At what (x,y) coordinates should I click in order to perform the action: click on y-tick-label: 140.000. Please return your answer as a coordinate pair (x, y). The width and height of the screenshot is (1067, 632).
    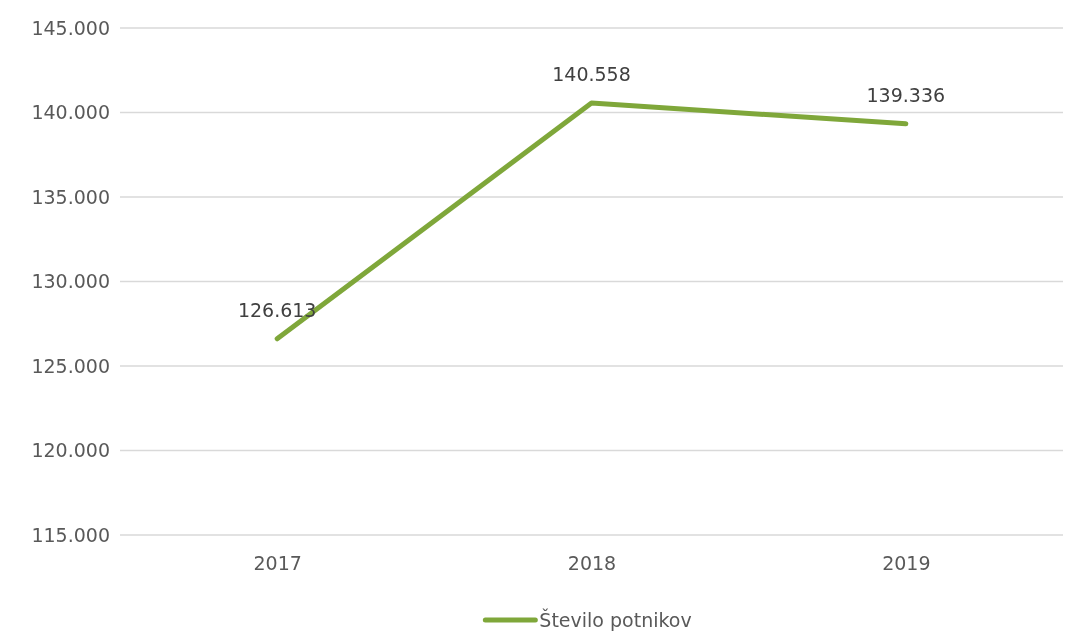
    Looking at the image, I should click on (70, 112).